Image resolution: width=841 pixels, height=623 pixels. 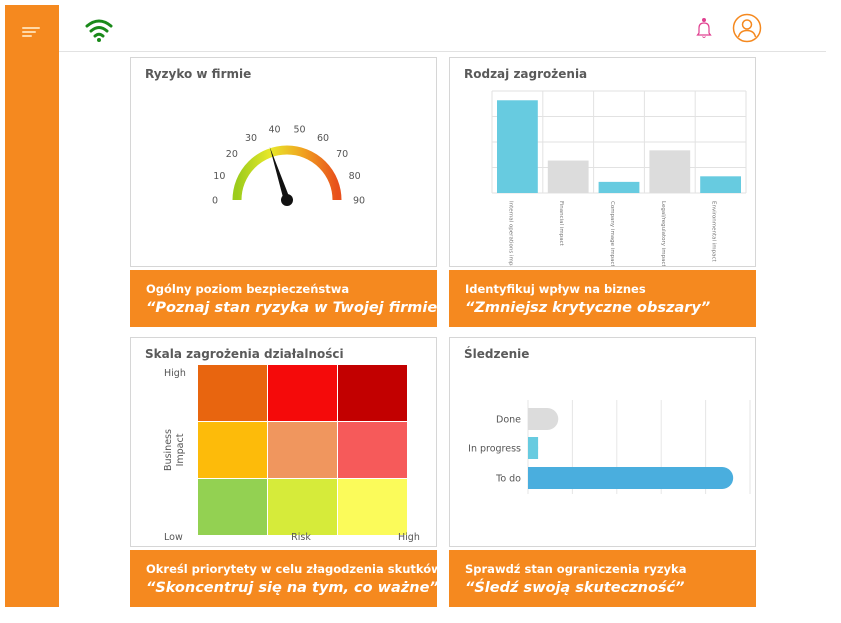 I want to click on gauge-tick-label: 40, so click(x=274, y=130).